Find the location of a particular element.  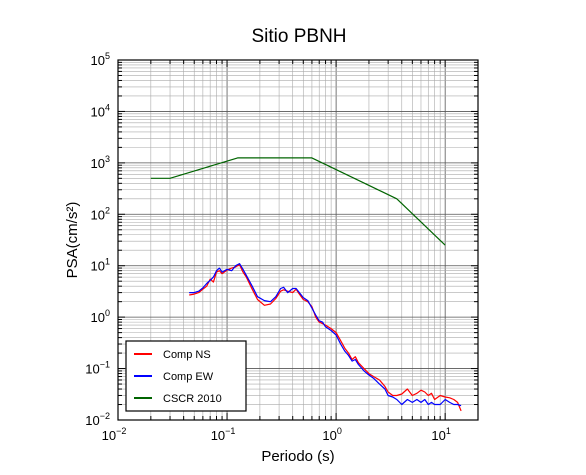

series-line-comp-ns is located at coordinates (325, 338).